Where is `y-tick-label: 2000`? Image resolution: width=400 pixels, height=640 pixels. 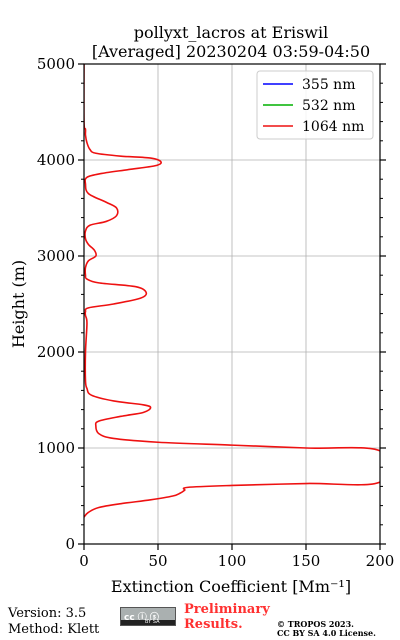
y-tick-label: 2000 is located at coordinates (56, 352).